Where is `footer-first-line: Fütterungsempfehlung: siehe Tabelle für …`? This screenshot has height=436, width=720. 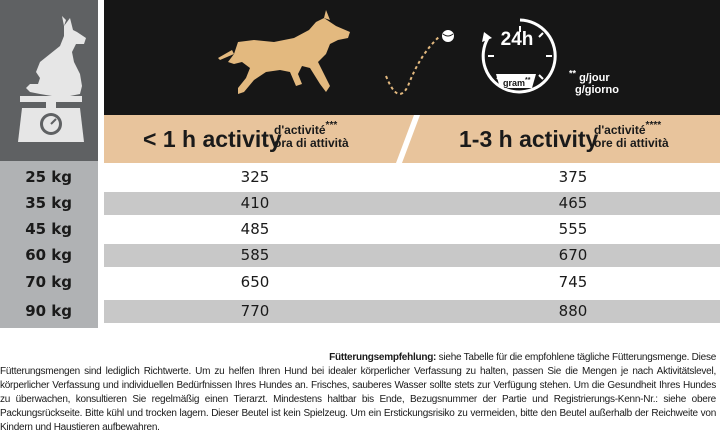 footer-first-line: Fütterungsempfehlung: siehe Tabelle für … is located at coordinates (358, 358).